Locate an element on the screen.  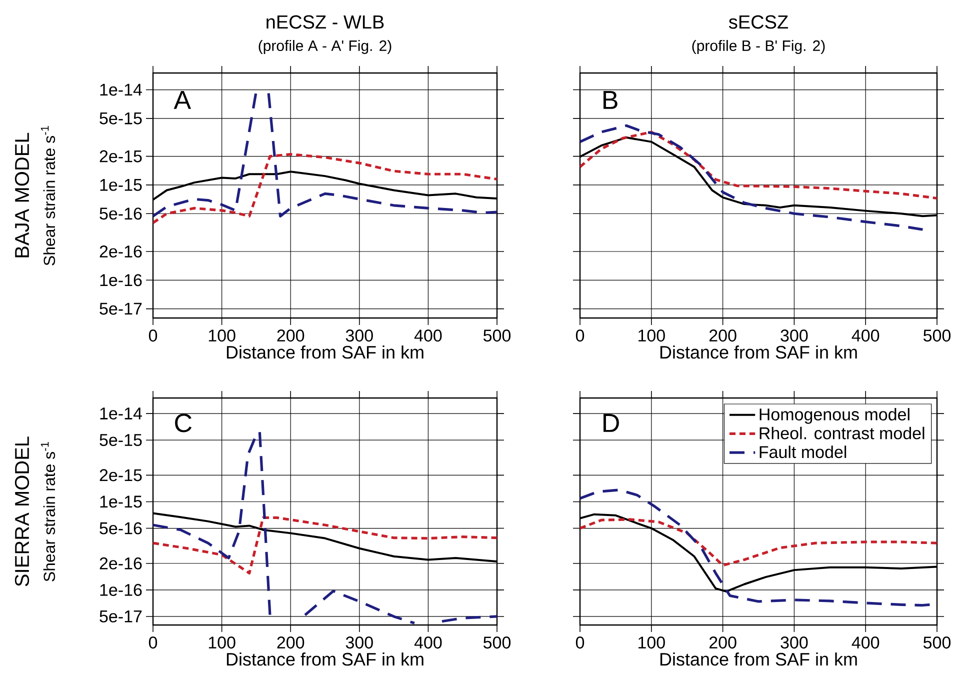
text: BAJA MODEL is located at coordinates (22, 195).